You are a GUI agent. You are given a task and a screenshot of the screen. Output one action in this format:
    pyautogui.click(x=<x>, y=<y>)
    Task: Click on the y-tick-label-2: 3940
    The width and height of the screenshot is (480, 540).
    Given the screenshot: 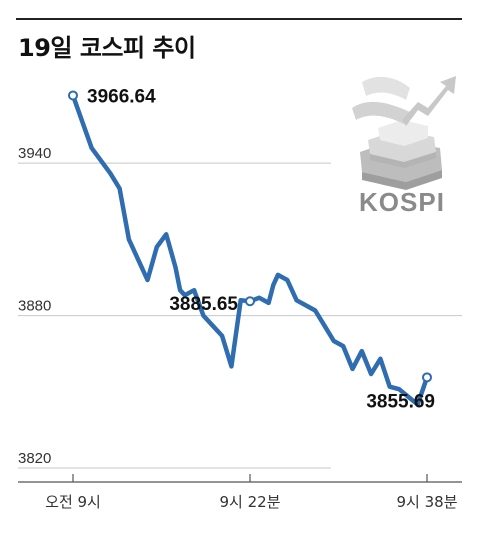 What is the action you would take?
    pyautogui.click(x=34, y=153)
    